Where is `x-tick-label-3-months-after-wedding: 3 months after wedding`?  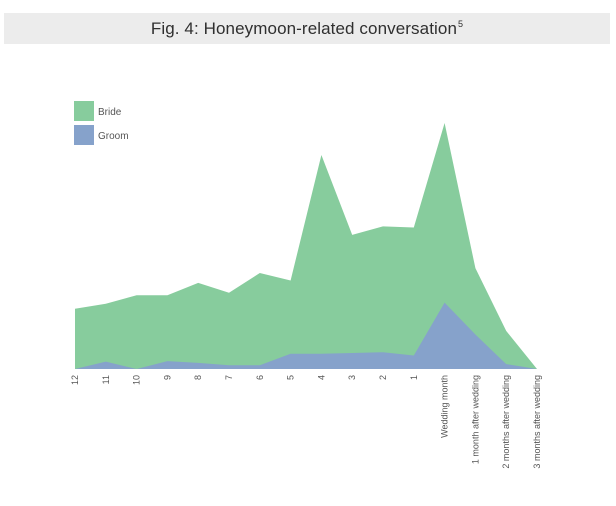
x-tick-label-3-months-after-wedding: 3 months after wedding is located at coordinates (537, 422).